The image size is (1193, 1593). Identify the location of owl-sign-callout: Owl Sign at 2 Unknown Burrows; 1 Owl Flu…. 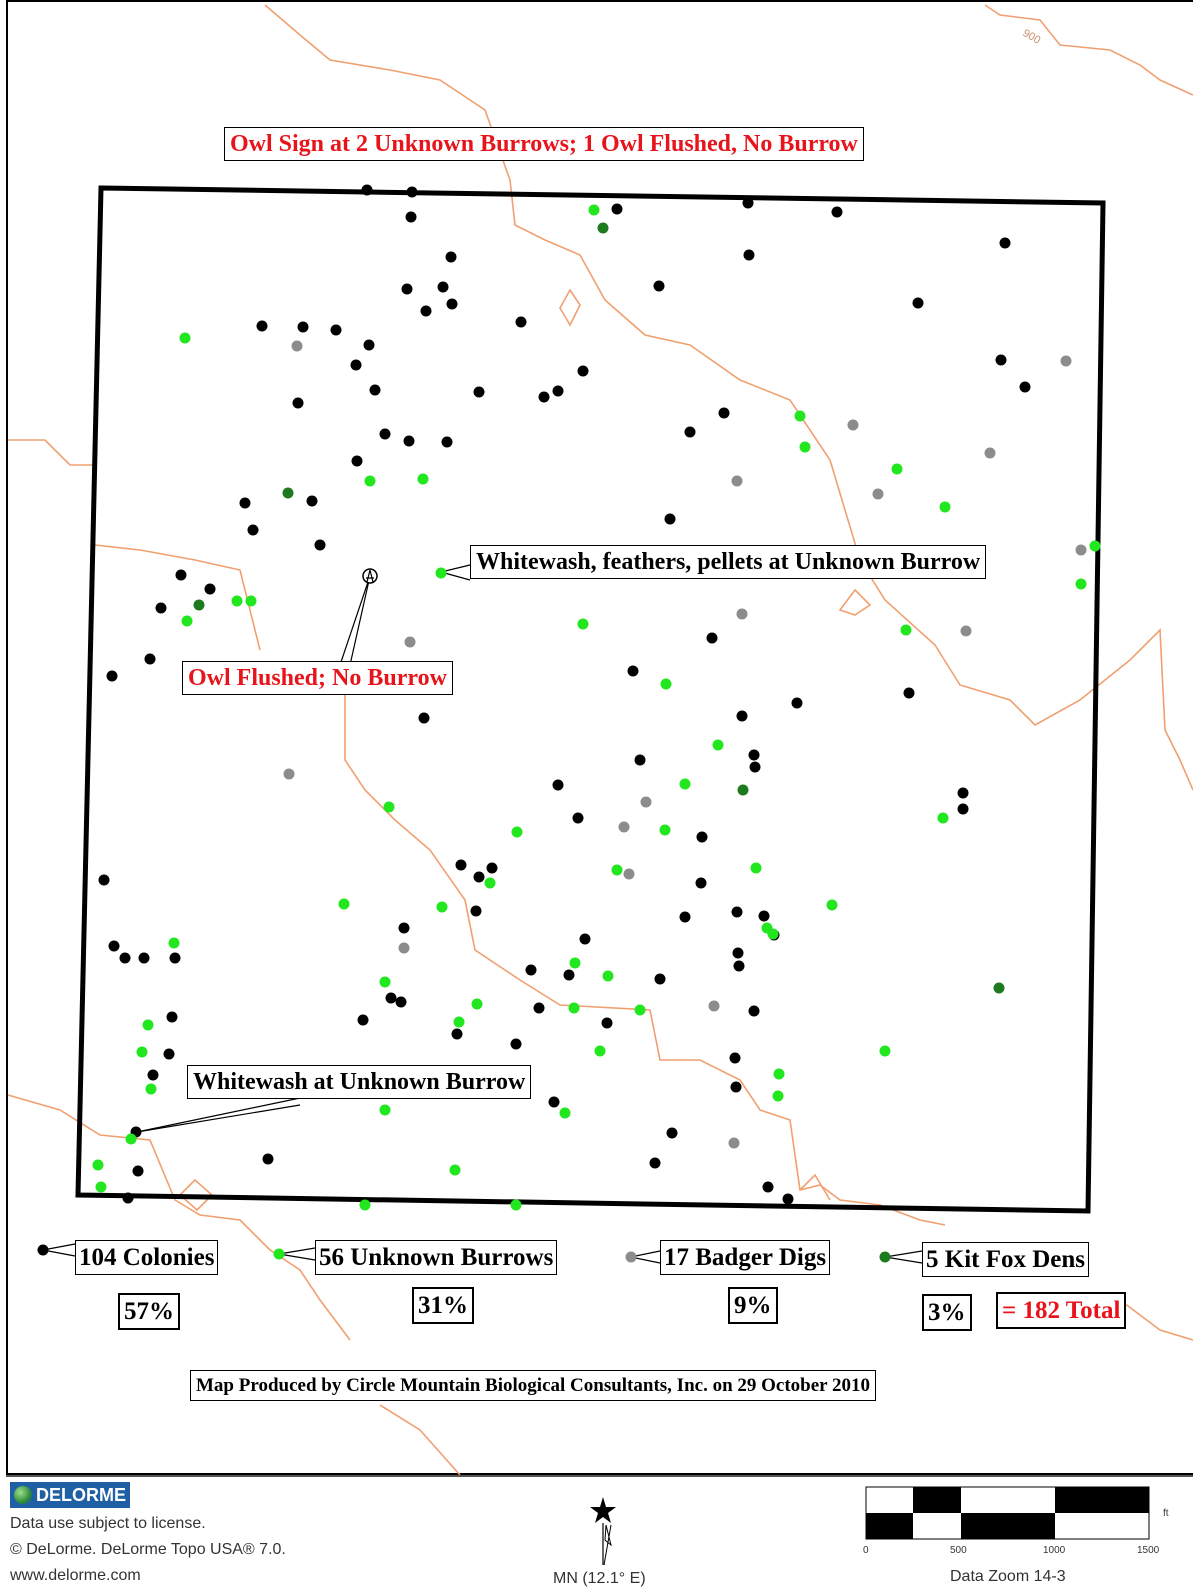
(544, 144).